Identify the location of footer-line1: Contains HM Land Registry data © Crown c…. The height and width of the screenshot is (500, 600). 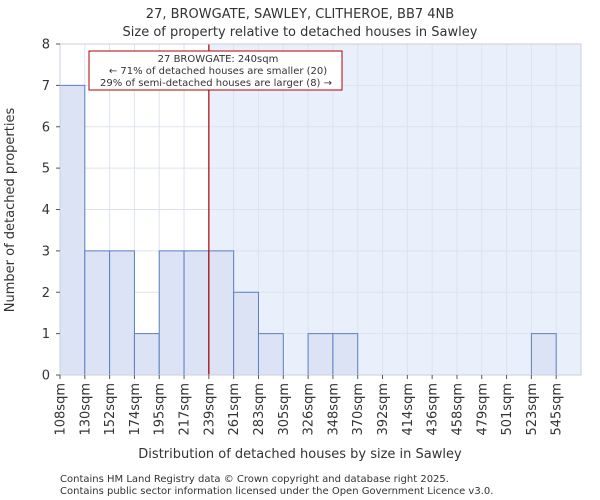
(254, 479).